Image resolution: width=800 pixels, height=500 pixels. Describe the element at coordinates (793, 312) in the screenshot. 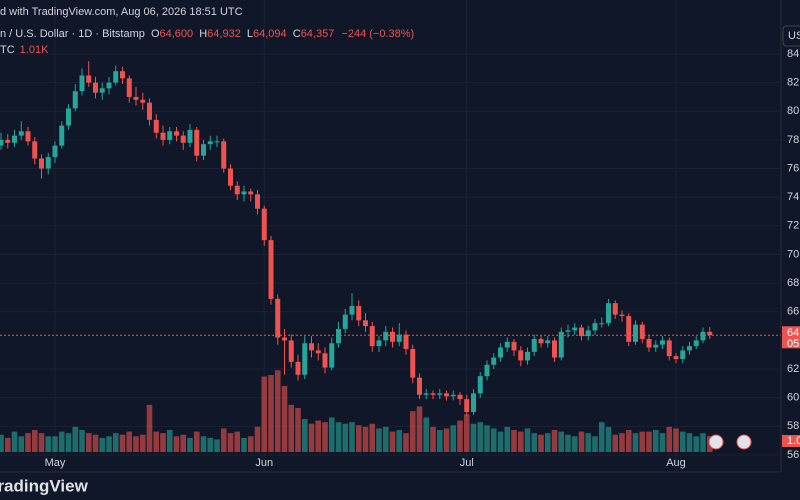

I see `y-tick-label: 66,000` at that location.